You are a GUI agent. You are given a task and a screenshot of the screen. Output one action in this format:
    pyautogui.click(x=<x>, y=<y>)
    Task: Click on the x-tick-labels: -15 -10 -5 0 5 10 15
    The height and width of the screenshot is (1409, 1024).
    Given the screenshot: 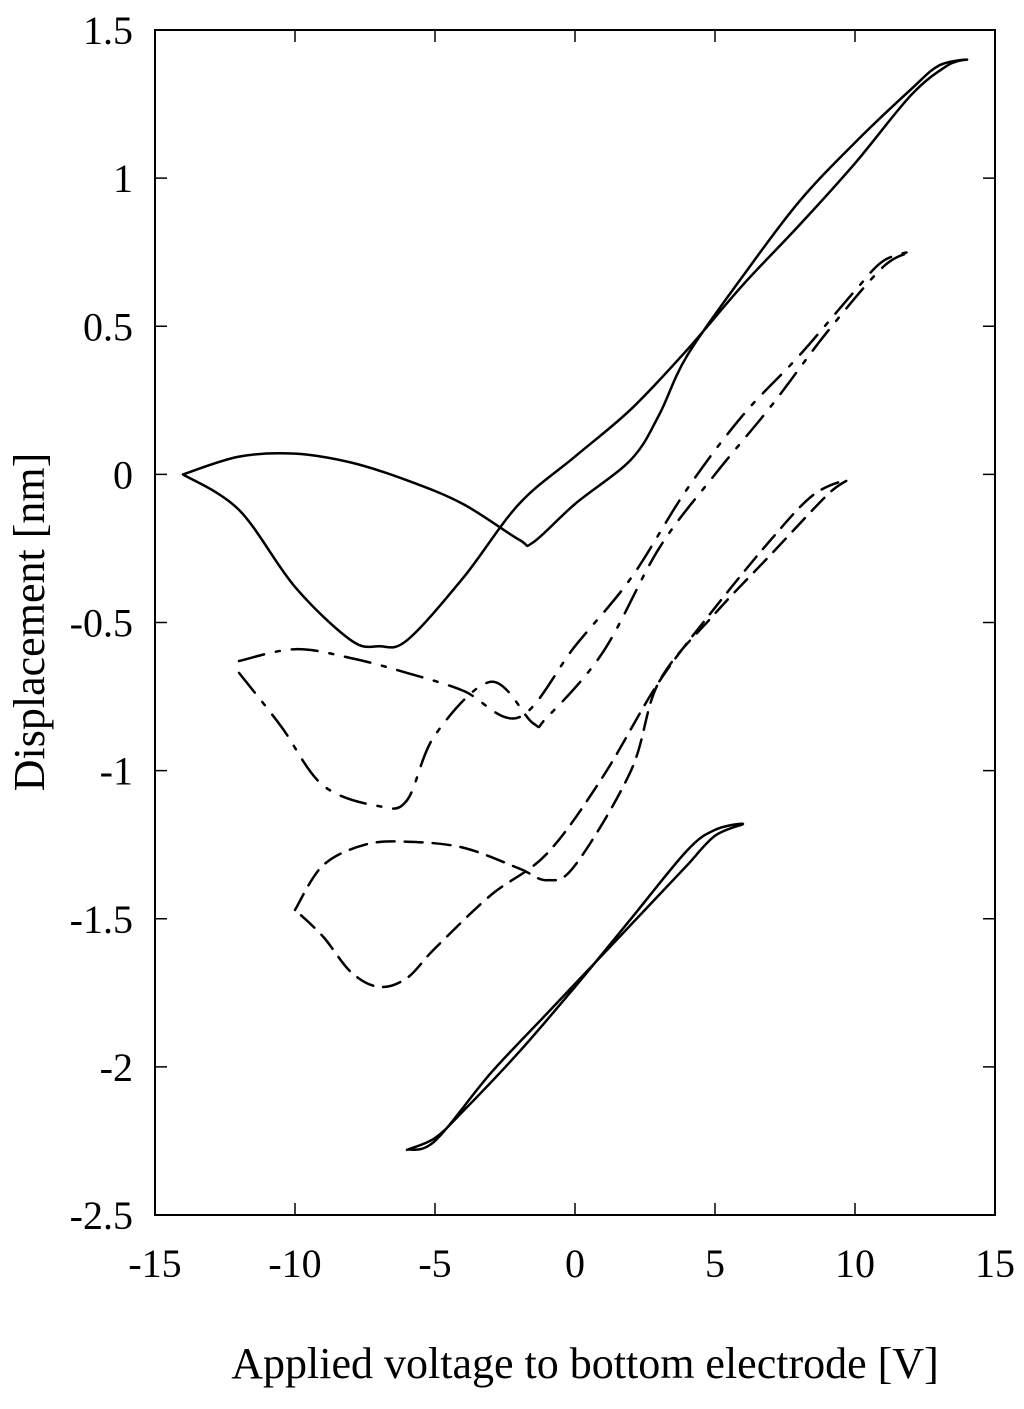 What is the action you would take?
    pyautogui.click(x=571, y=1263)
    